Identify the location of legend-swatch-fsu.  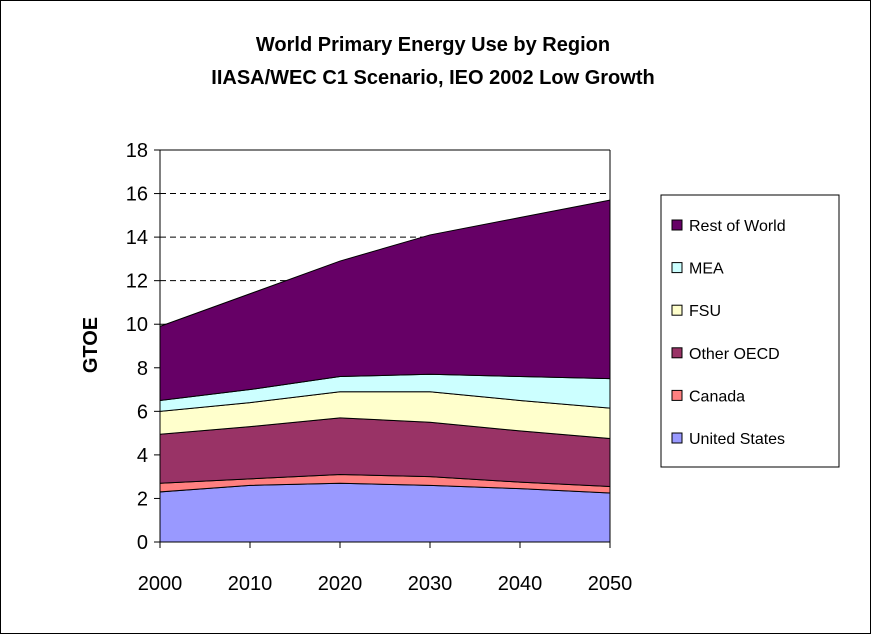
(677, 310).